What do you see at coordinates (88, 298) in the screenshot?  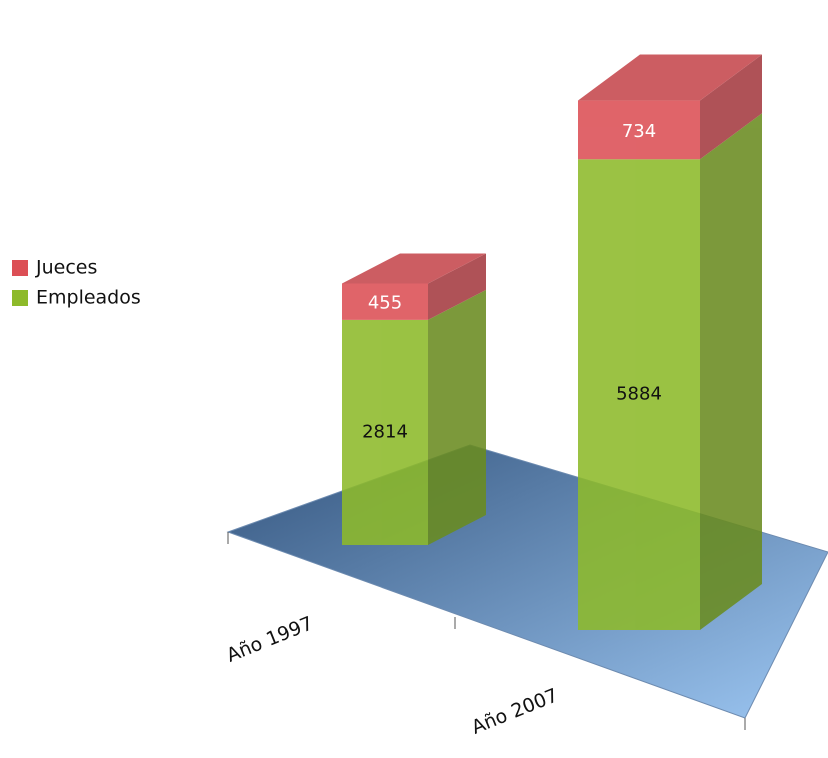 I see `legend-label: Empleados` at bounding box center [88, 298].